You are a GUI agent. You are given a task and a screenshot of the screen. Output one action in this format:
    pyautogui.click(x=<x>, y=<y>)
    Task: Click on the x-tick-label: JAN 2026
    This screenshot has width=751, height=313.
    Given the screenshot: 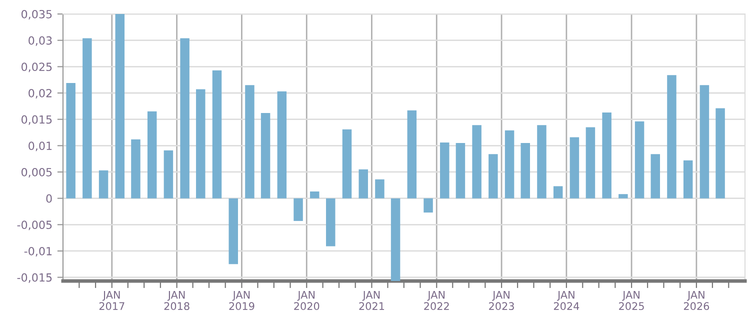 What is the action you would take?
    pyautogui.click(x=697, y=300)
    